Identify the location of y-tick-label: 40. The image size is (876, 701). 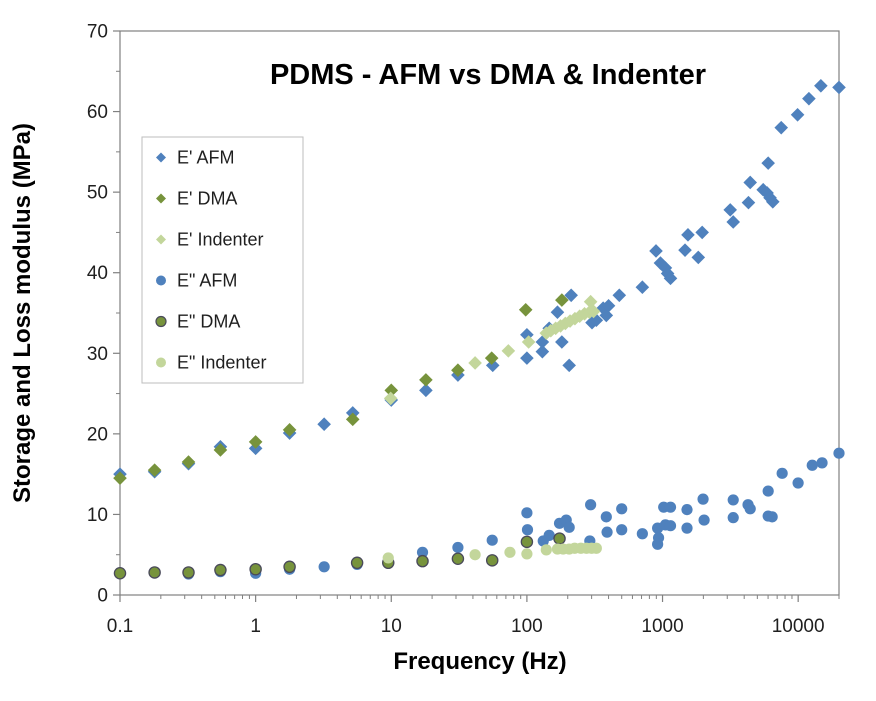
(97, 273).